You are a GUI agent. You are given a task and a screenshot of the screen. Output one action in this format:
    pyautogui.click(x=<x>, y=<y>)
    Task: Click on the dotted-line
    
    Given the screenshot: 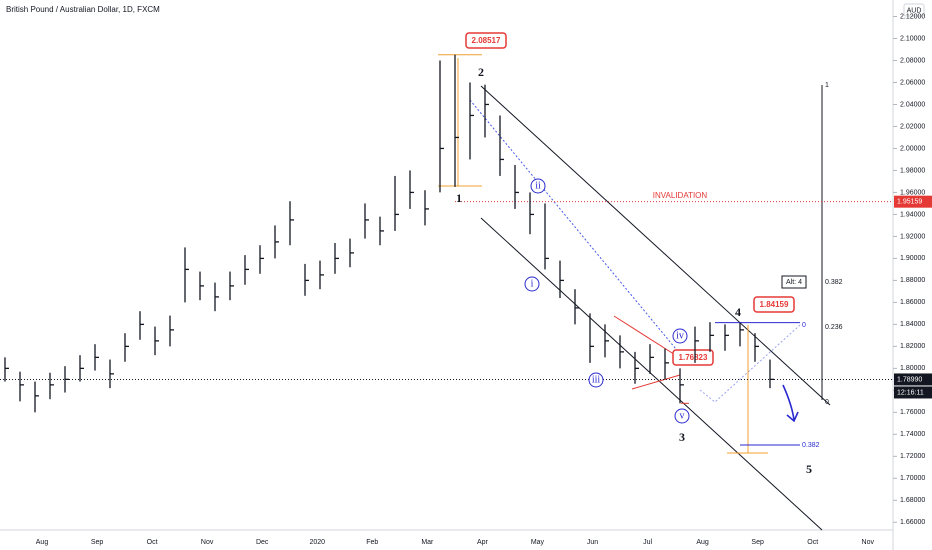 What is the action you would take?
    pyautogui.click(x=577, y=230)
    